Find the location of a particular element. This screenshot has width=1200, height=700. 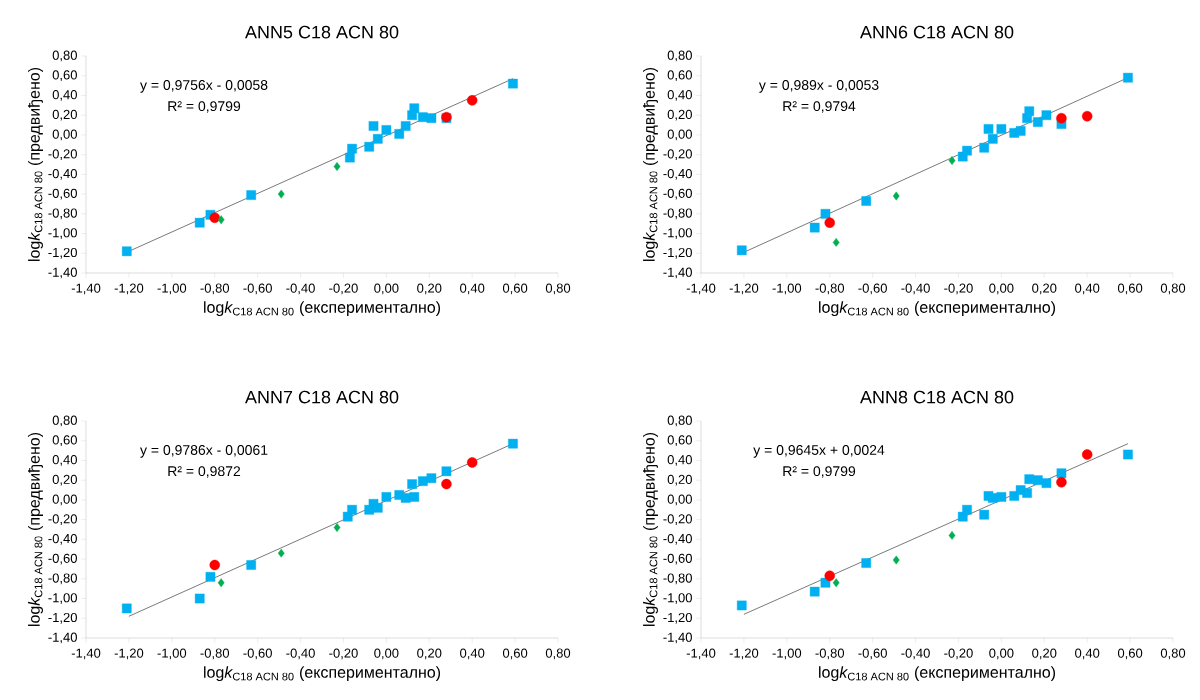

chart-title: ANN6 C18 ACN 80 is located at coordinates (937, 32).